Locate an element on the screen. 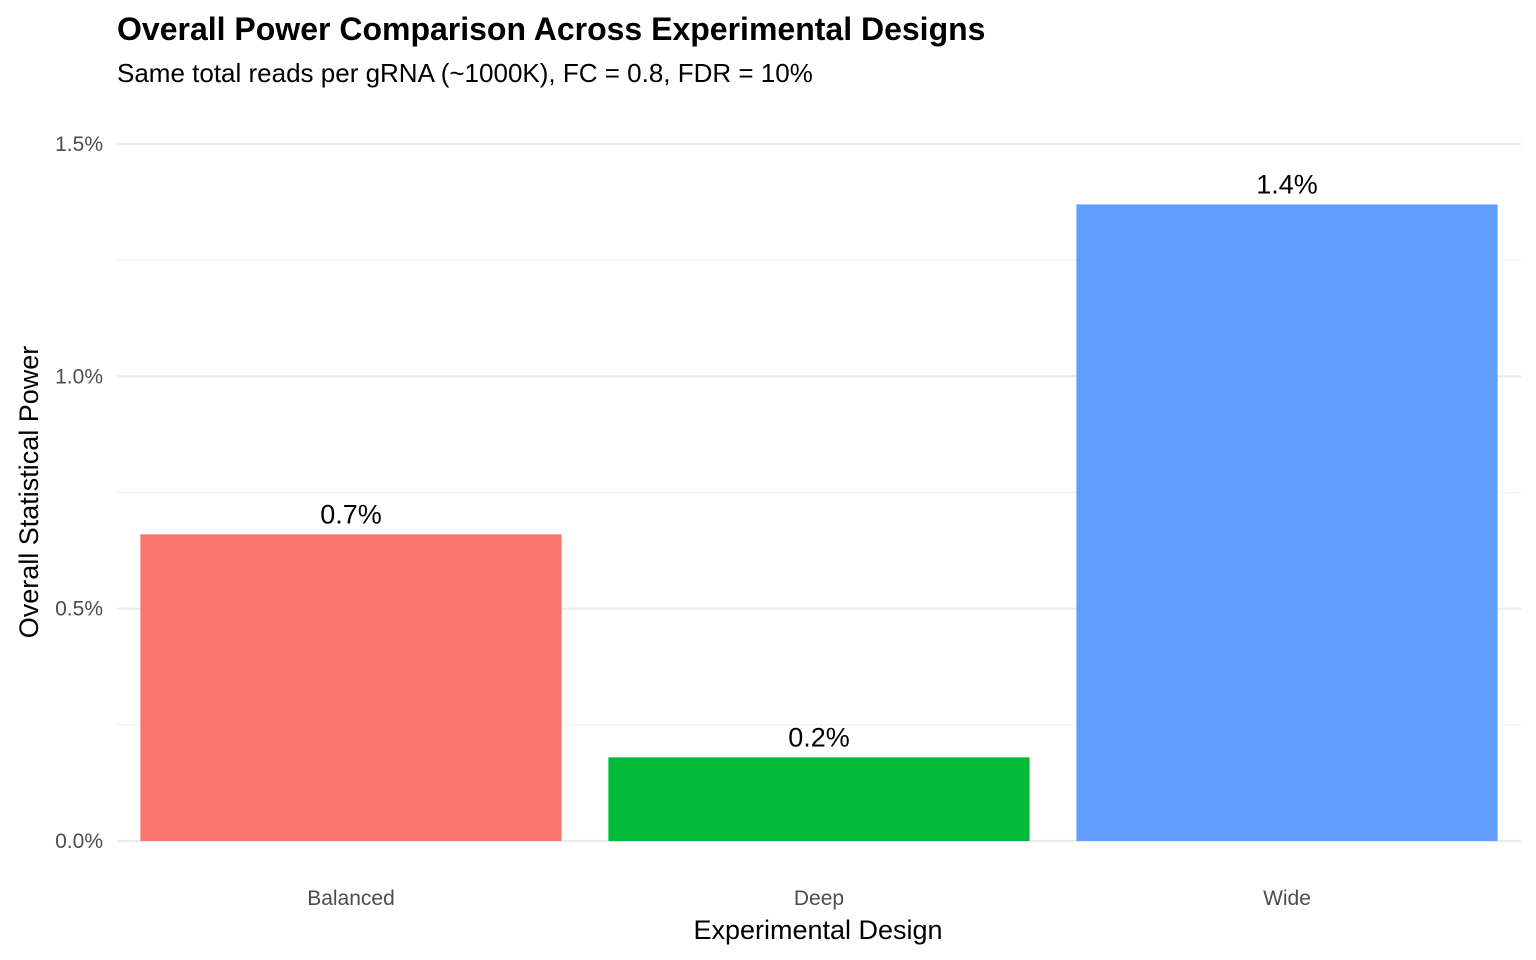 This screenshot has width=1536, height=960. y-axis-tick-labels: 0.0% 0.5% 1.0% 1.5% is located at coordinates (79, 493).